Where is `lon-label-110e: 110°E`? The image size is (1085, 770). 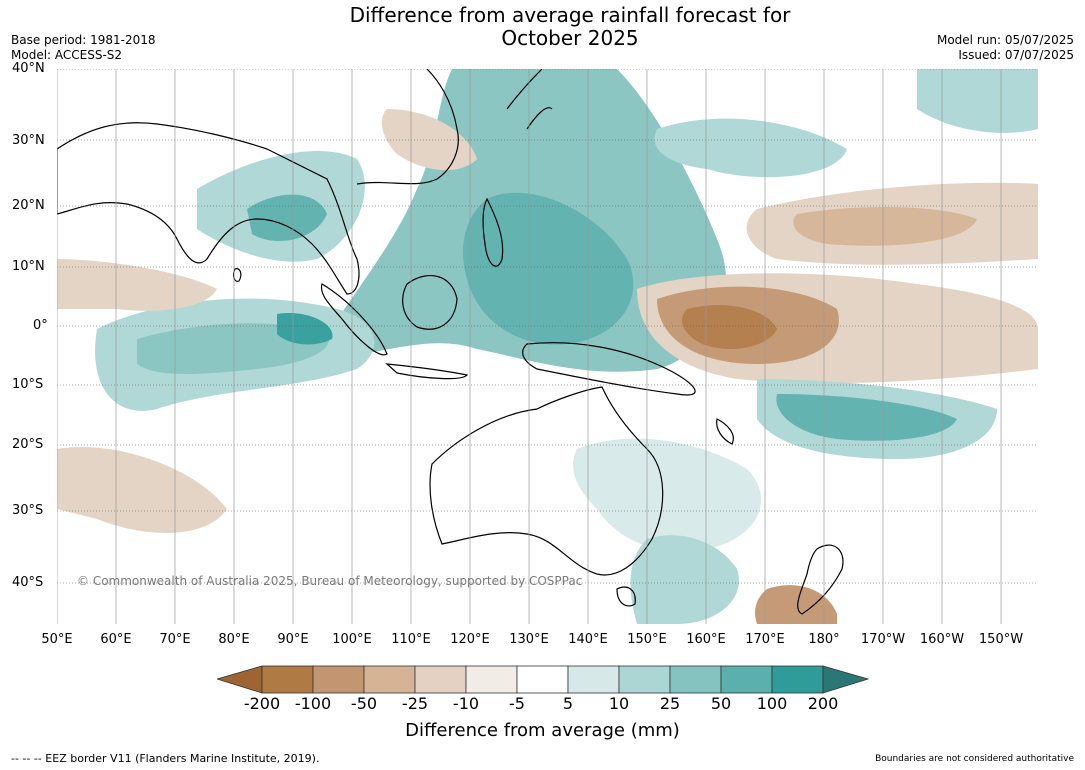 lon-label-110e: 110°E is located at coordinates (411, 639).